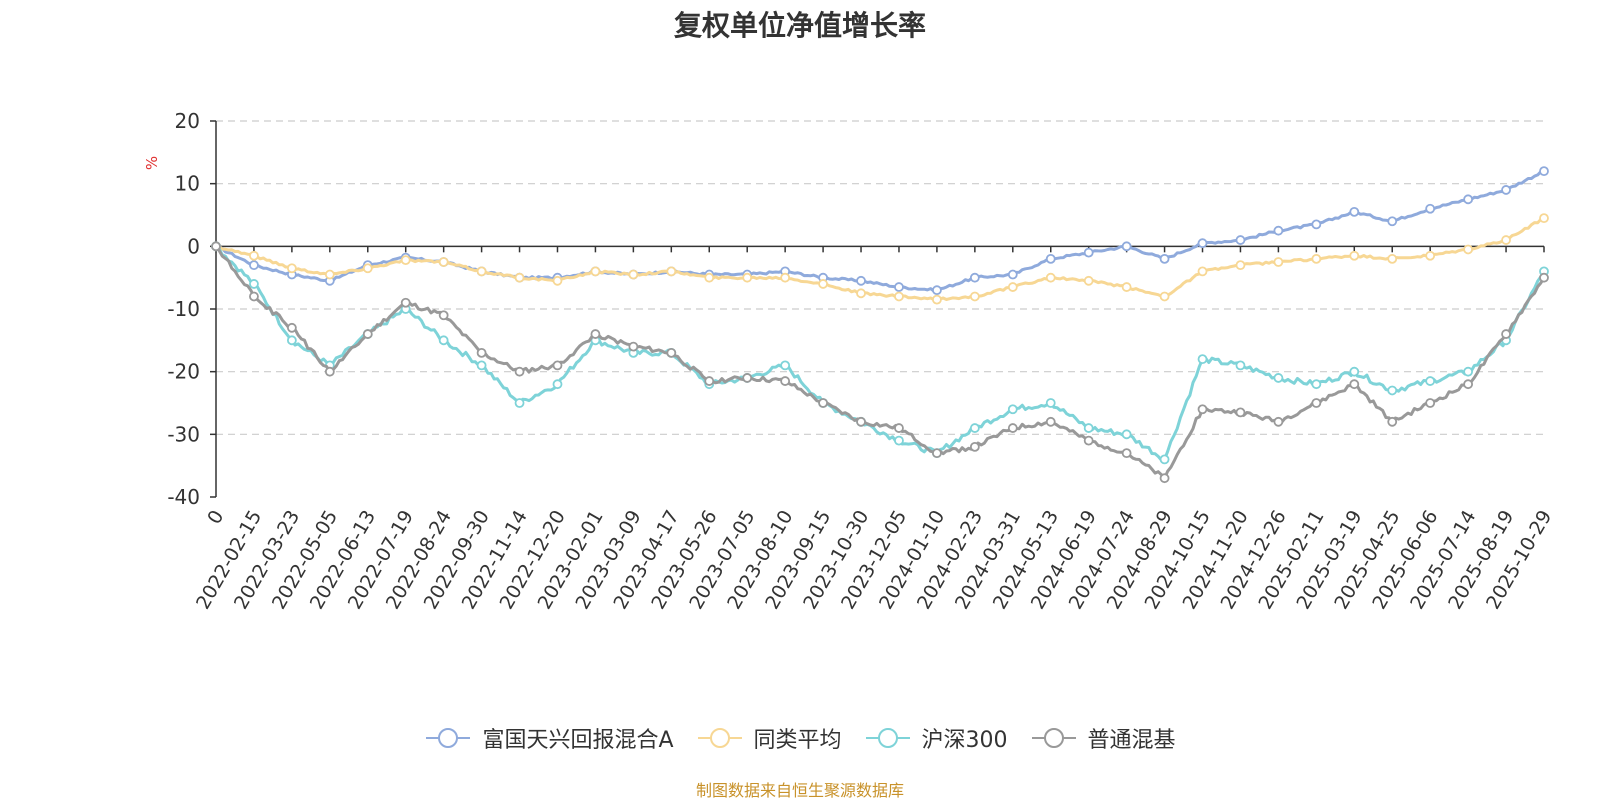 The image size is (1600, 800). Describe the element at coordinates (183, 309) in the screenshot. I see `y-tick-label: -10` at that location.